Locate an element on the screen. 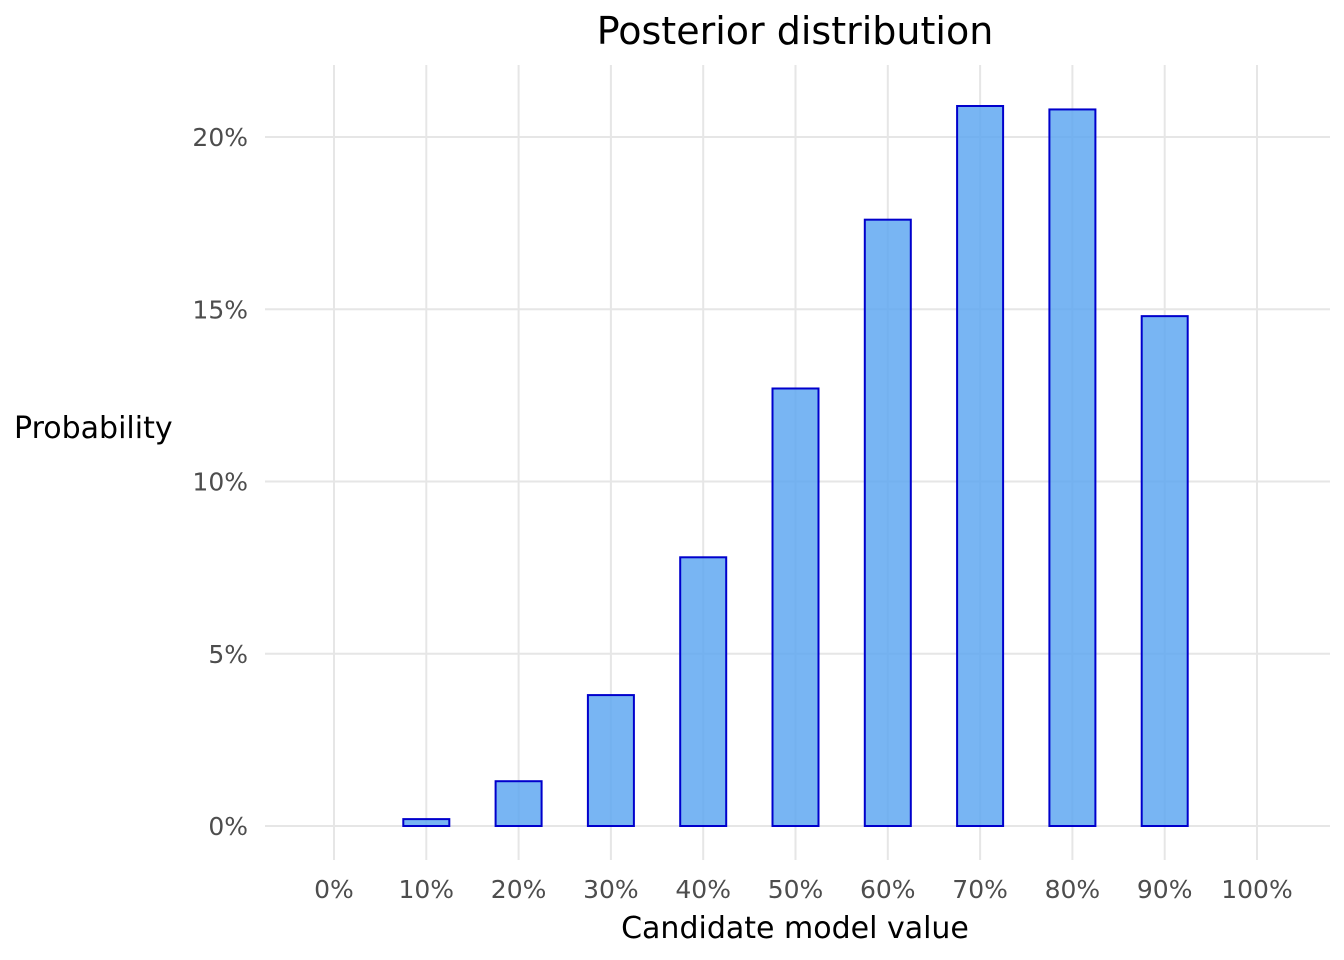  bar-80pct is located at coordinates (1072, 467).